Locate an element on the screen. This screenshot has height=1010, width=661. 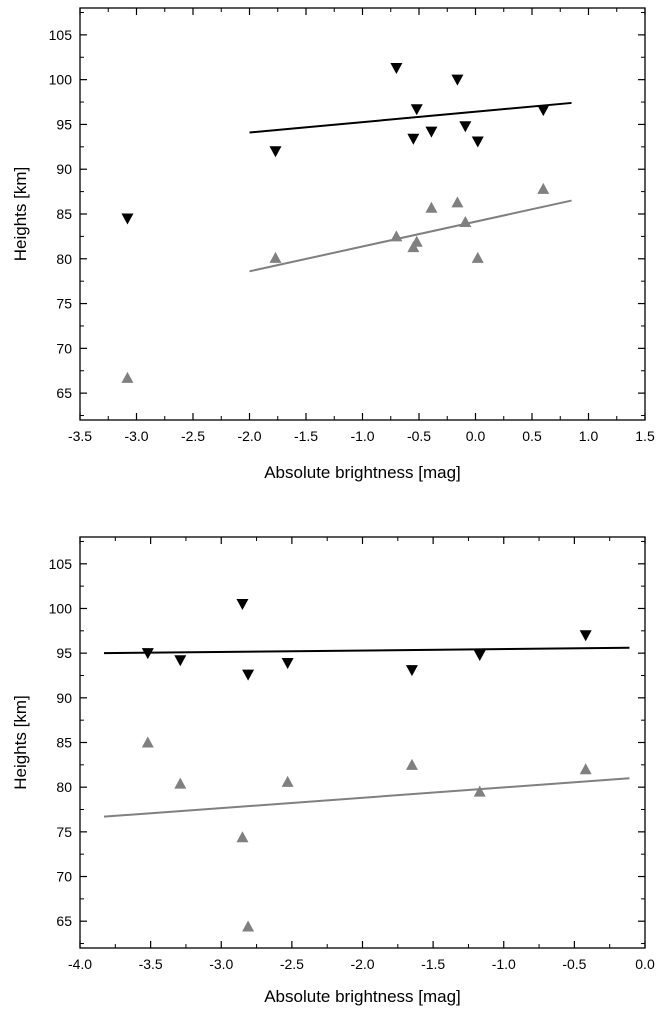
x-tick-label: 1.0 is located at coordinates (589, 436).